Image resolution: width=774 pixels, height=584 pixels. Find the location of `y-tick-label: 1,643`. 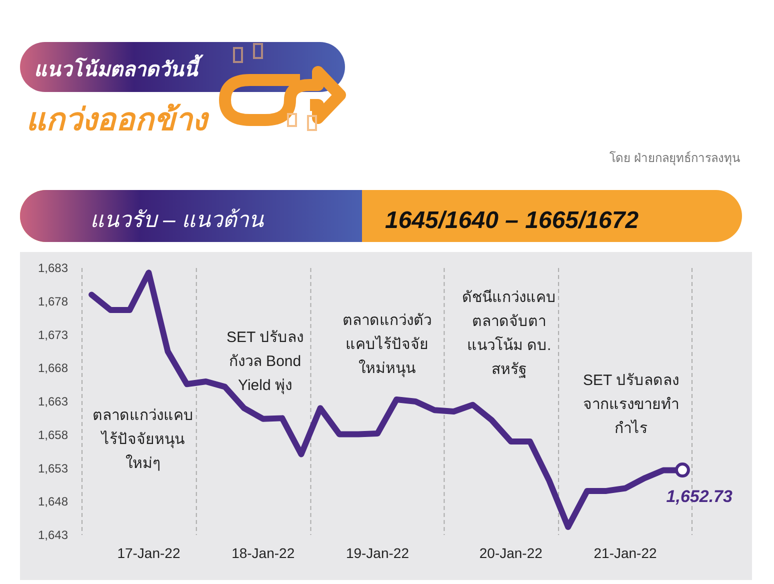

y-tick-label: 1,643 is located at coordinates (53, 535).